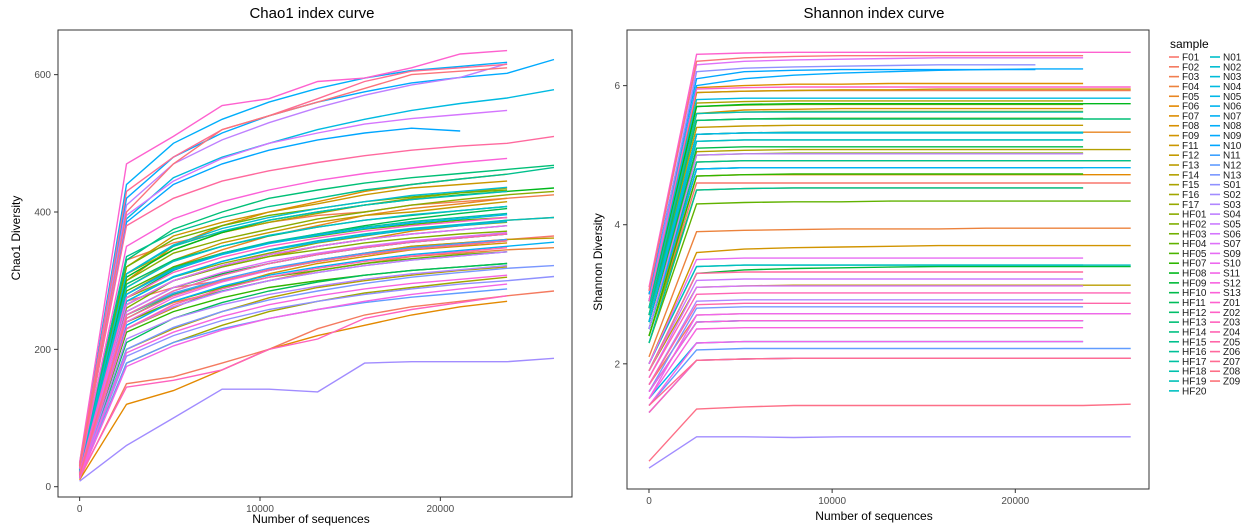 Image resolution: width=1248 pixels, height=529 pixels. What do you see at coordinates (1232, 254) in the screenshot?
I see `legend-label-s09: S09` at bounding box center [1232, 254].